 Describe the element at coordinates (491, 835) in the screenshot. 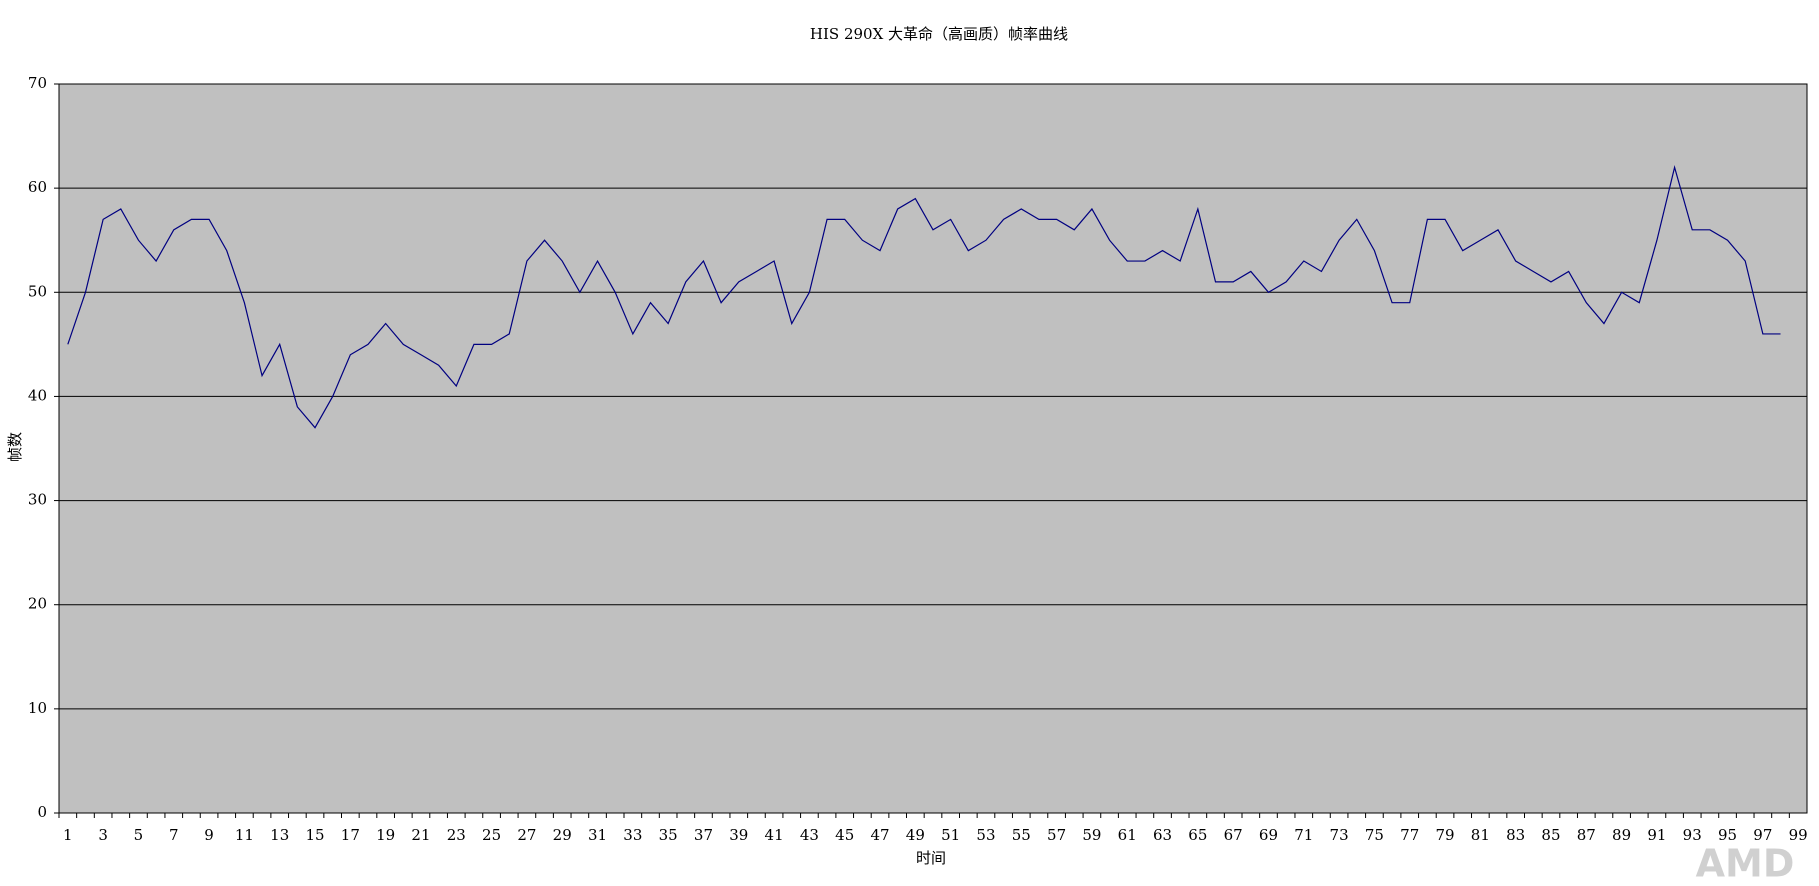

I see `x-tick-label: 25` at that location.